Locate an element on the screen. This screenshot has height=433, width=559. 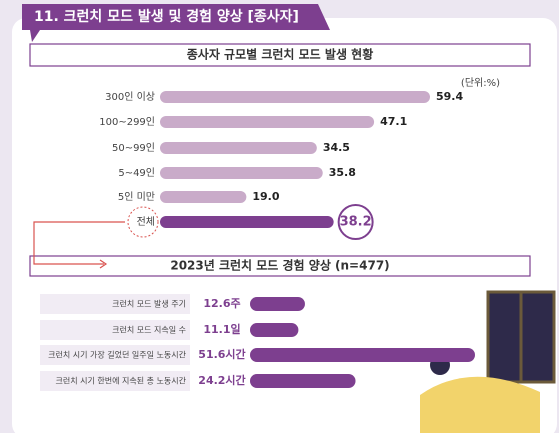
header-tab is located at coordinates (176, 17).